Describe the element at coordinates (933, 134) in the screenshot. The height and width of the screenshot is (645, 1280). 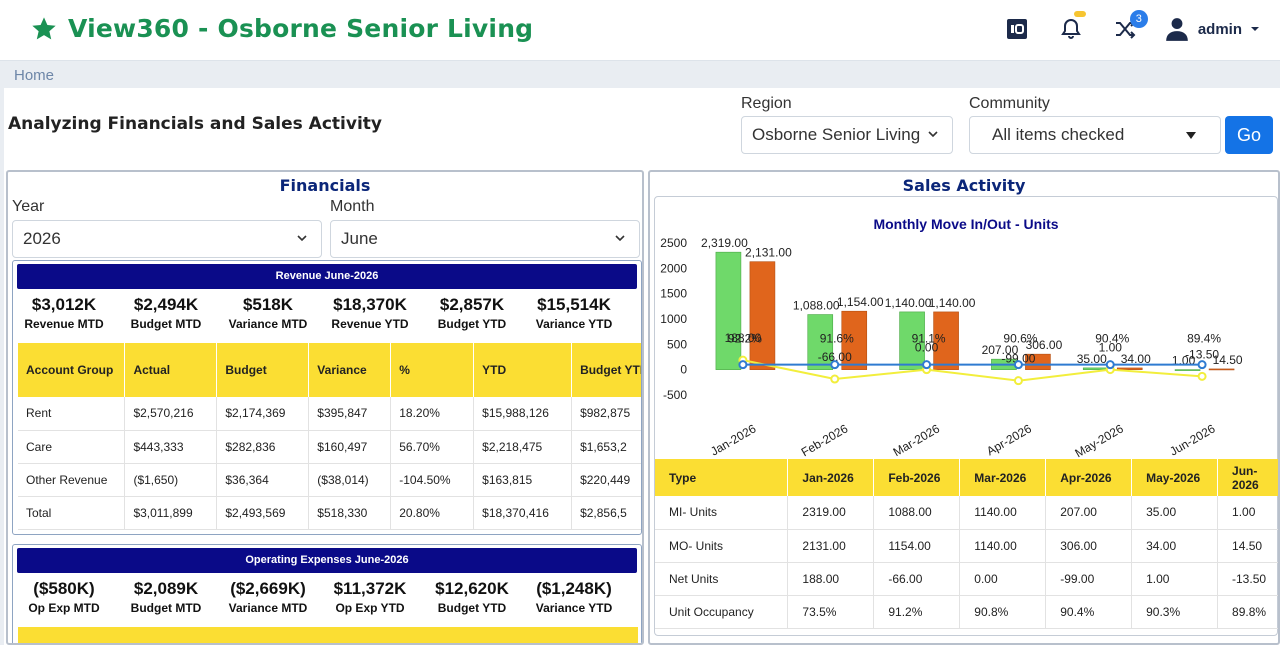
I see `chevron-down-icon` at that location.